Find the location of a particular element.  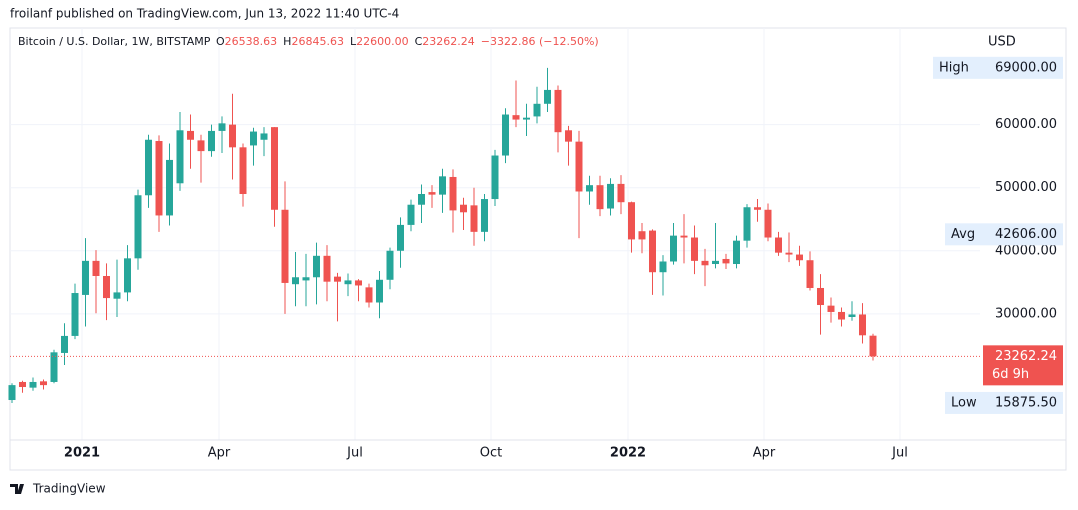

y-tick-label: 50000.00 is located at coordinates (1026, 187).